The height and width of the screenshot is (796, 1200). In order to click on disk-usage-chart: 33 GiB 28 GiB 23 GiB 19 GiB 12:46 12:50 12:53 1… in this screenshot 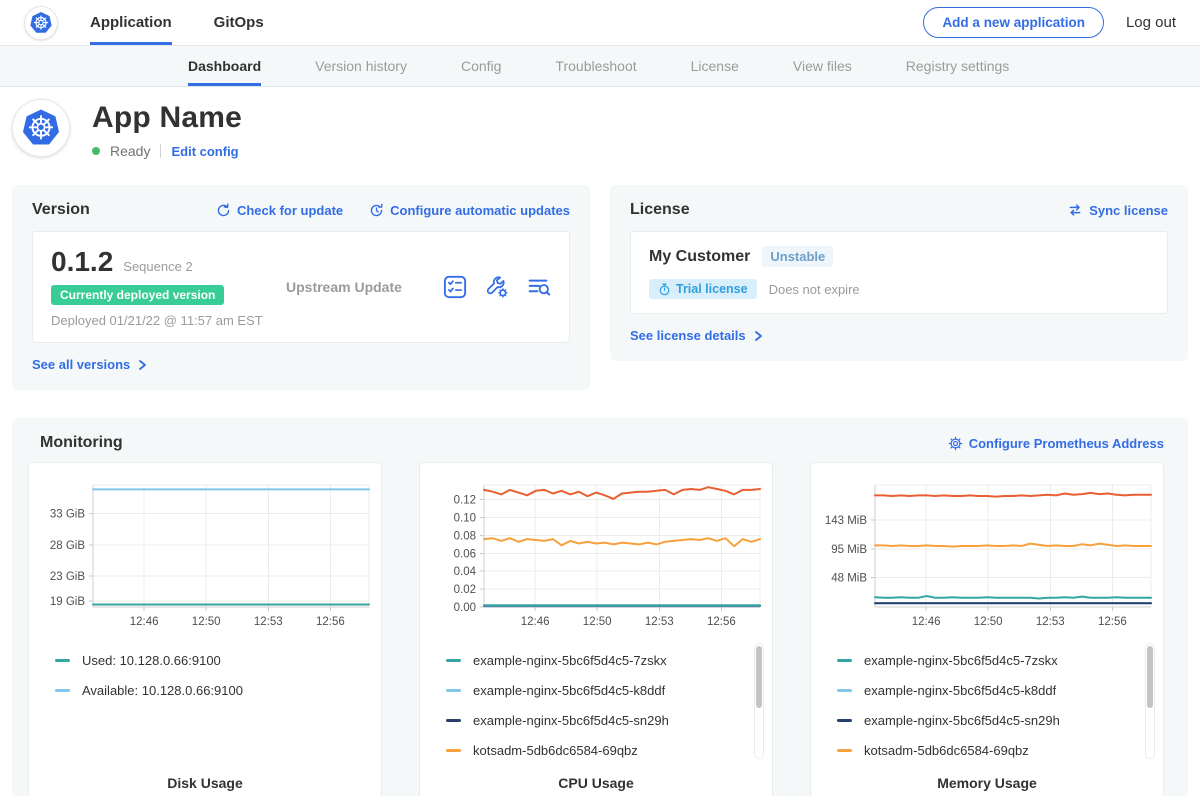, I will do `click(205, 629)`.